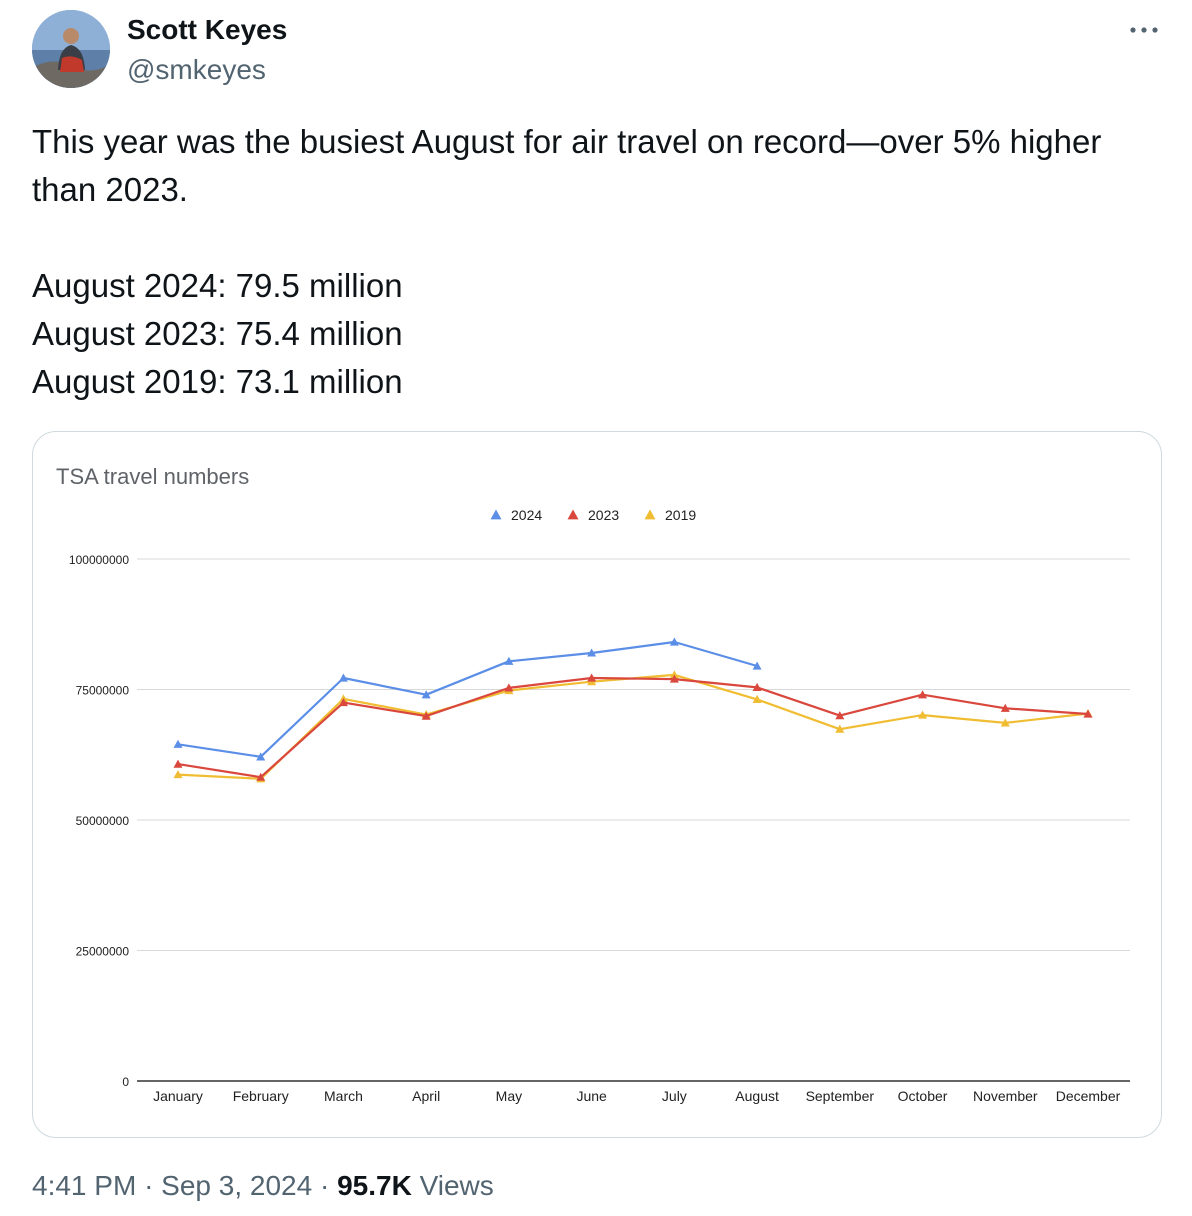 The image size is (1192, 1216). What do you see at coordinates (680, 515) in the screenshot?
I see `legend-label: 2019` at bounding box center [680, 515].